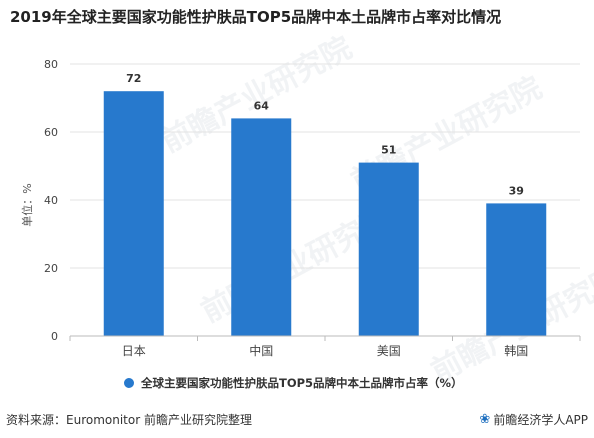  What do you see at coordinates (133, 78) in the screenshot?
I see `data-label: 72` at bounding box center [133, 78].